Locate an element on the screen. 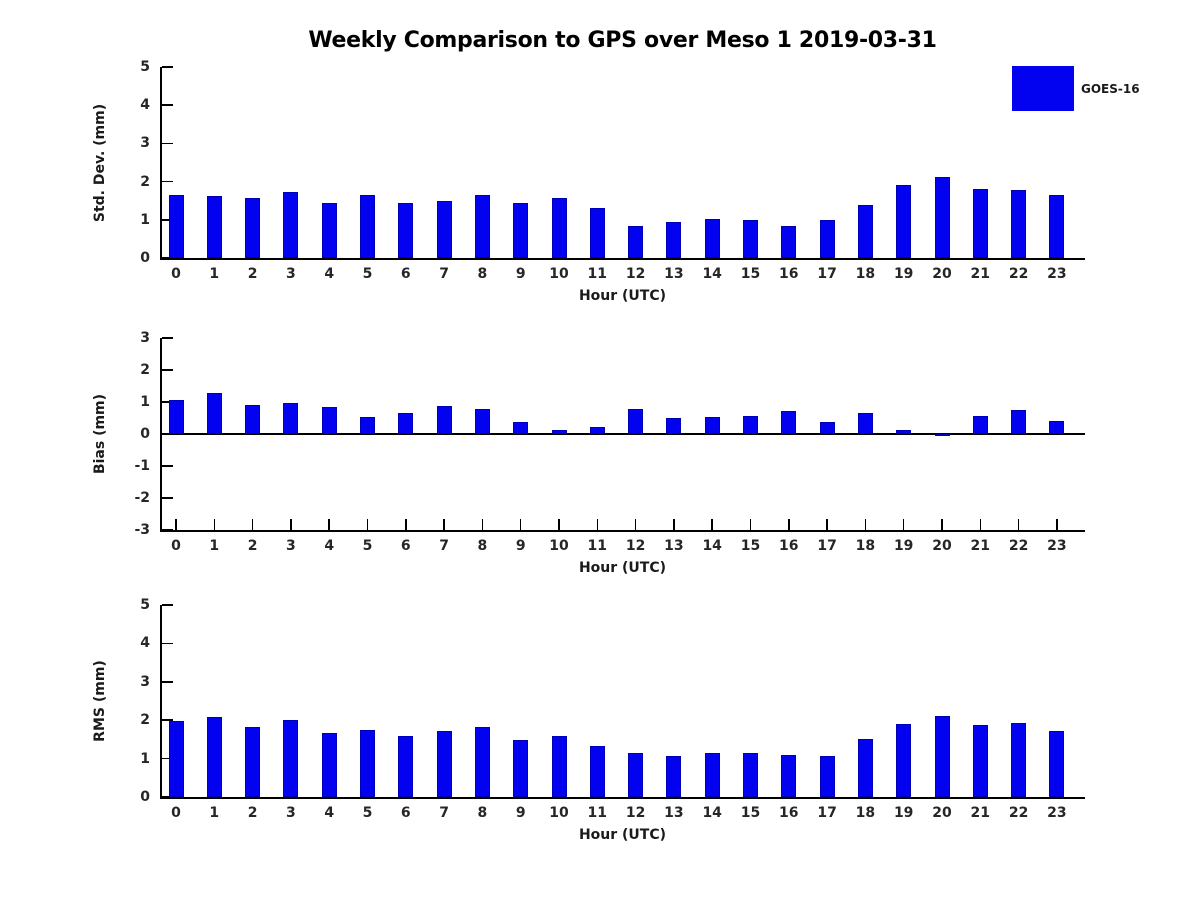 The width and height of the screenshot is (1200, 900). y-axis-title-text: Bias (mm) is located at coordinates (100, 434).